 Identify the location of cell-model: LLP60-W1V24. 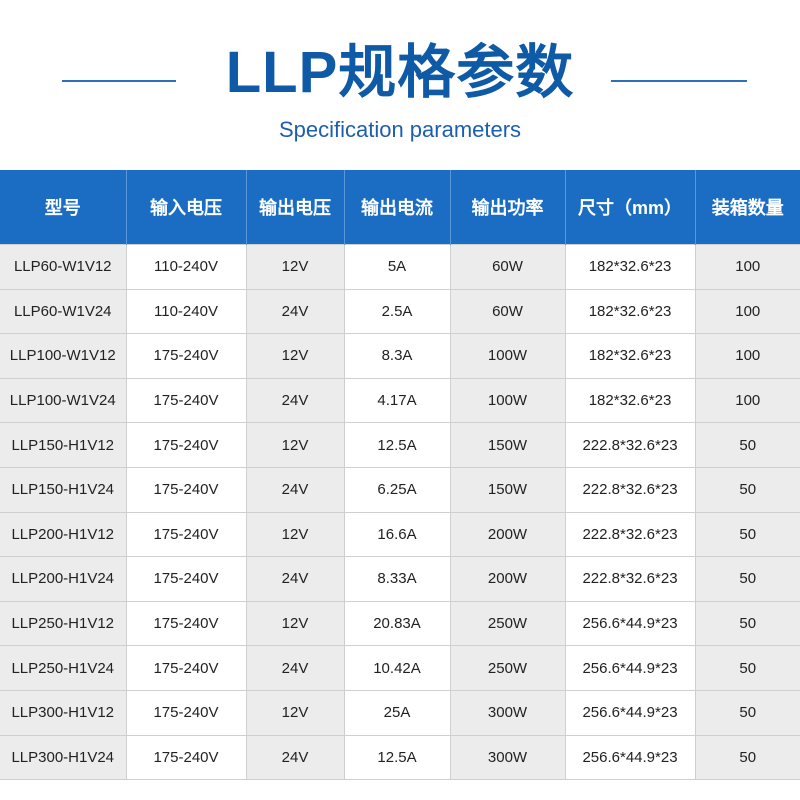
(63, 311).